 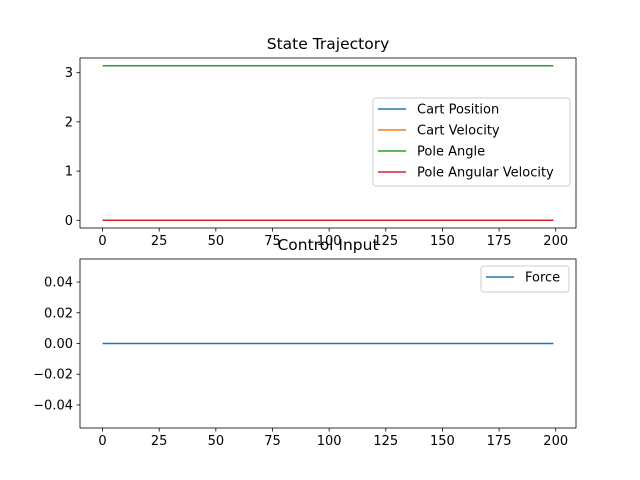 I want to click on y-tick-label: 0, so click(x=69, y=221).